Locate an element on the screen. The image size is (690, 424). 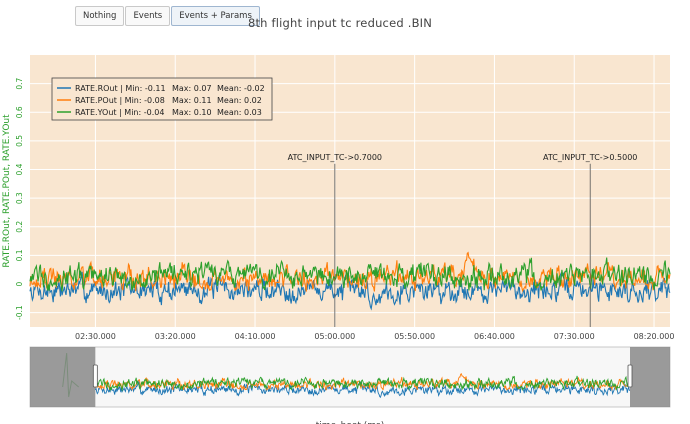
legend-name: RATE.POut | Min: -0.08 is located at coordinates (120, 100).